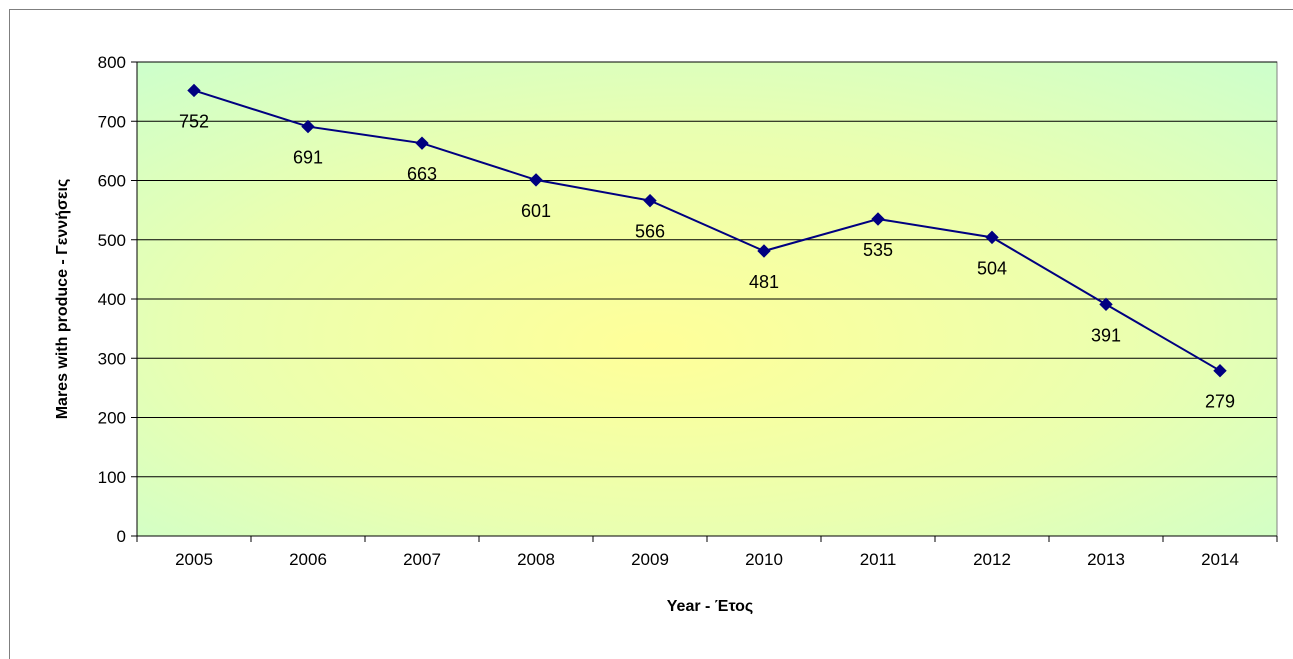  Describe the element at coordinates (1106, 559) in the screenshot. I see `x-tick-label: 2013` at that location.